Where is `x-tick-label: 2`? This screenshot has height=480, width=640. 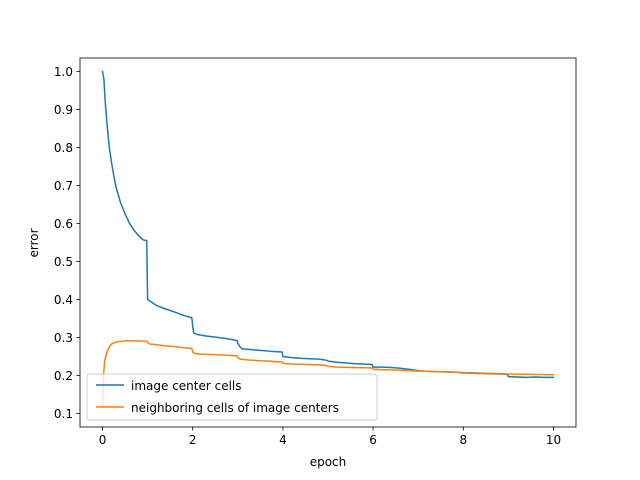 x-tick-label: 2 is located at coordinates (193, 440).